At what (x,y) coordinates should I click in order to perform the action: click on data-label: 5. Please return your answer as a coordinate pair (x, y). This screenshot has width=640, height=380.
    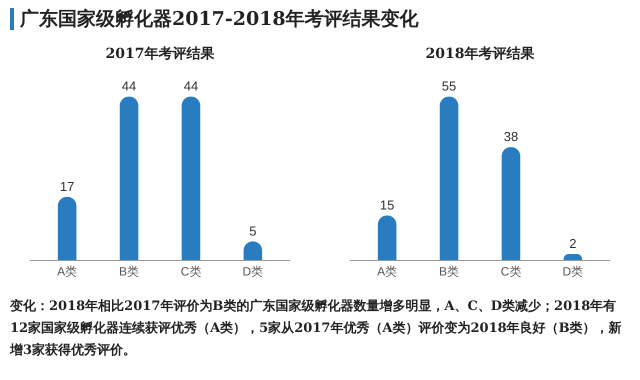
    Looking at the image, I should click on (252, 230).